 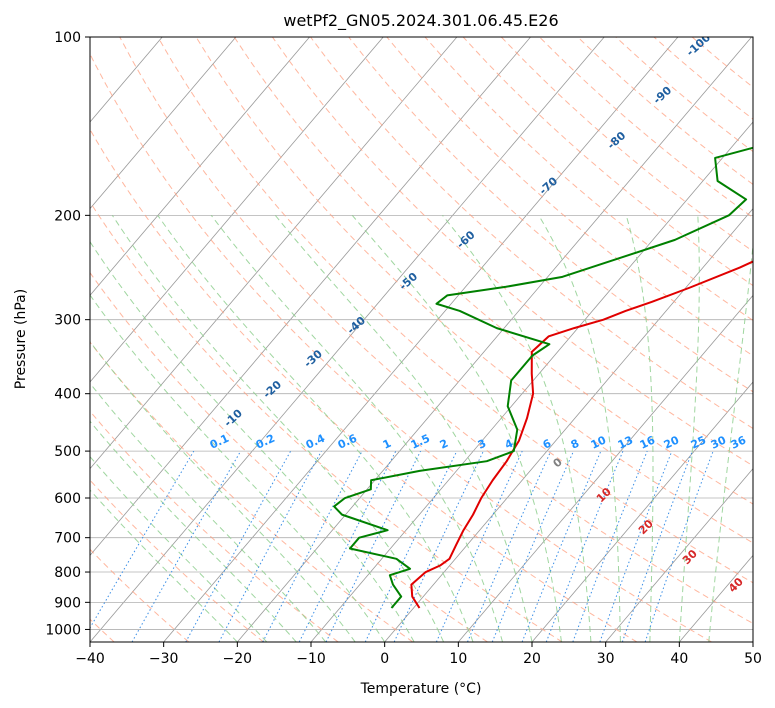 What do you see at coordinates (648, 442) in the screenshot?
I see `mixing-ratio-label: 16` at bounding box center [648, 442].